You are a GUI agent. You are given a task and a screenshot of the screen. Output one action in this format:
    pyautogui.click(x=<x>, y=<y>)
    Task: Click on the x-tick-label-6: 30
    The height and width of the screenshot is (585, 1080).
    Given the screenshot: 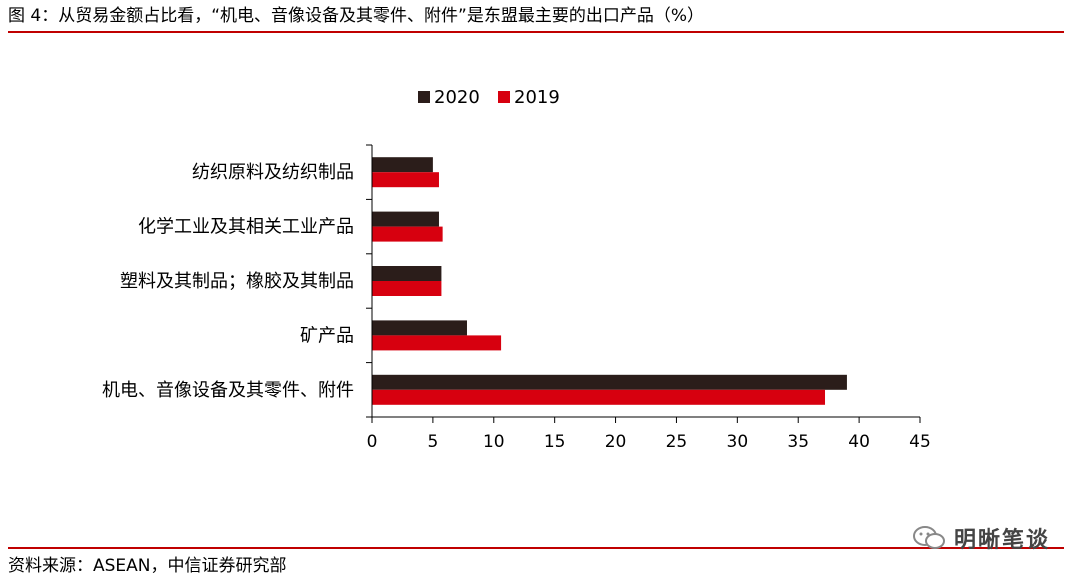 What is the action you would take?
    pyautogui.click(x=738, y=442)
    